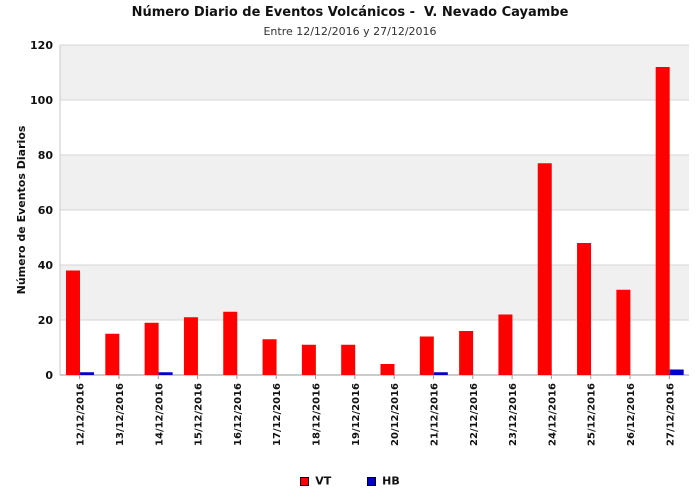 This screenshot has height=500, width=700. I want to click on x-tick-label: 21/12/2016, so click(434, 414).